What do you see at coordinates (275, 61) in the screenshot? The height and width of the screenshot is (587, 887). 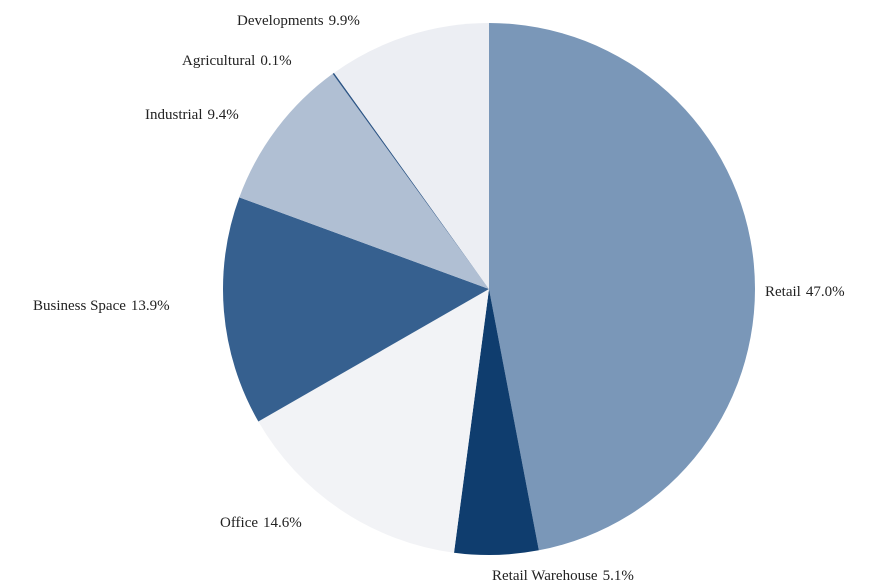 I see `slice-value: 0.1%` at bounding box center [275, 61].